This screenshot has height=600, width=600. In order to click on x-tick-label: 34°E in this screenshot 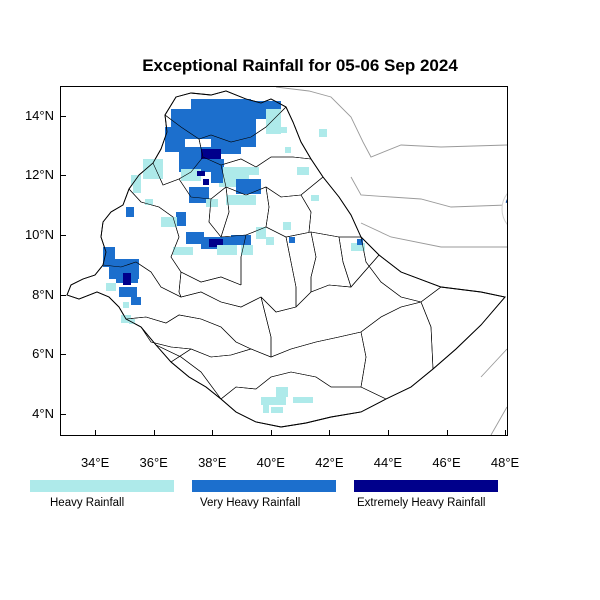, I will do `click(95, 462)`.